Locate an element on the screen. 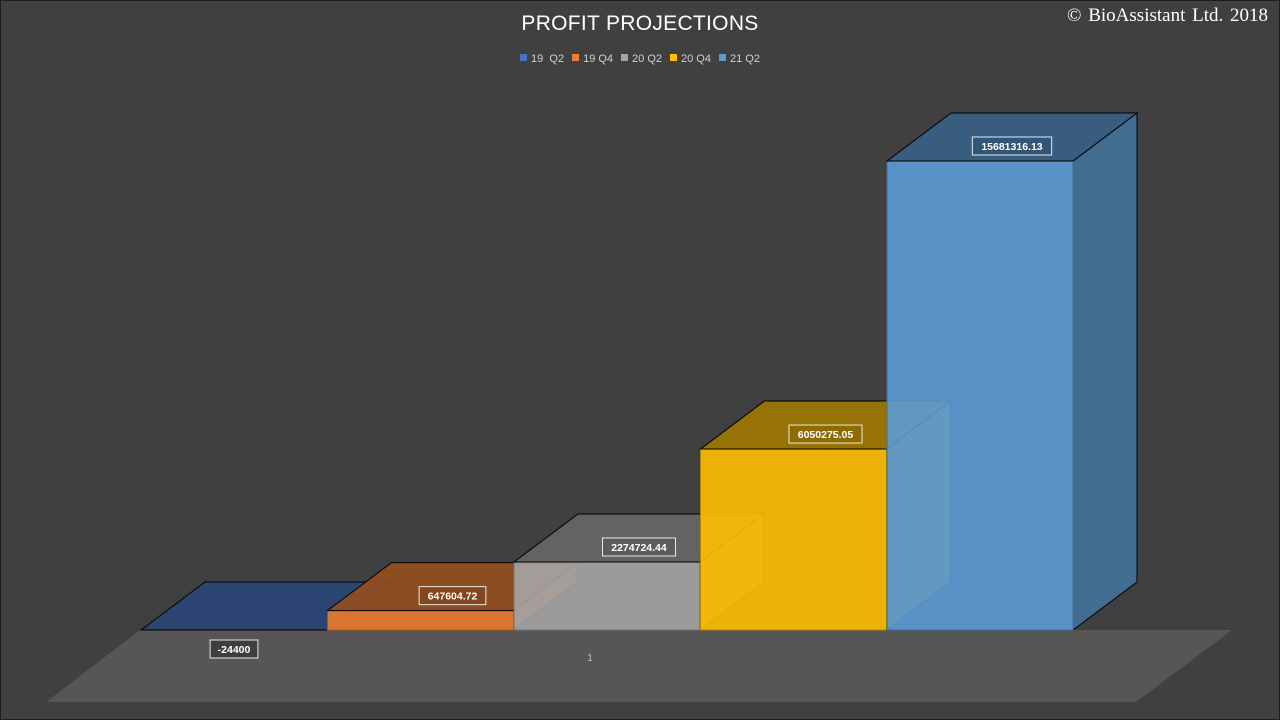 The height and width of the screenshot is (720, 1280). data-label-text: 6050275.05 is located at coordinates (826, 435).